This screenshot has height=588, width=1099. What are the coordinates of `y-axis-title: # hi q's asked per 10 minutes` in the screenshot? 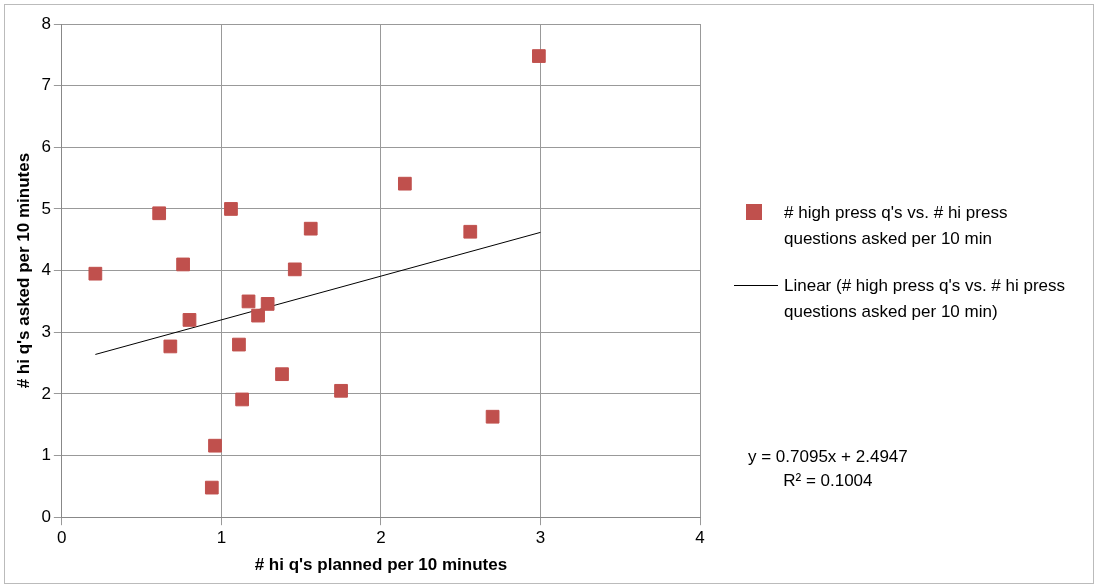 It's located at (23, 270).